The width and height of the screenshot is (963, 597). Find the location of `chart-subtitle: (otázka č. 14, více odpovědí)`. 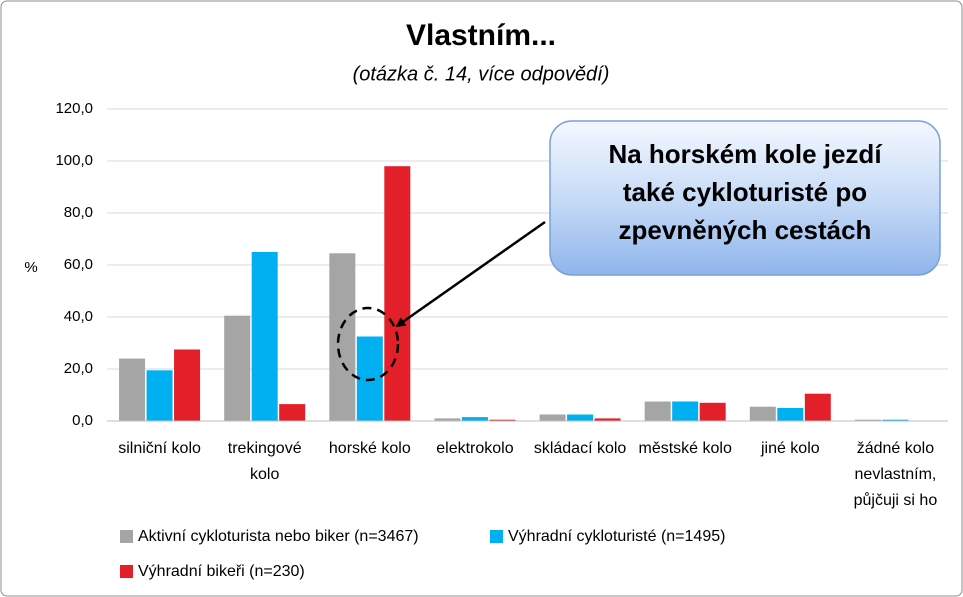

chart-subtitle: (otázka č. 14, více odpovědí) is located at coordinates (481, 74).